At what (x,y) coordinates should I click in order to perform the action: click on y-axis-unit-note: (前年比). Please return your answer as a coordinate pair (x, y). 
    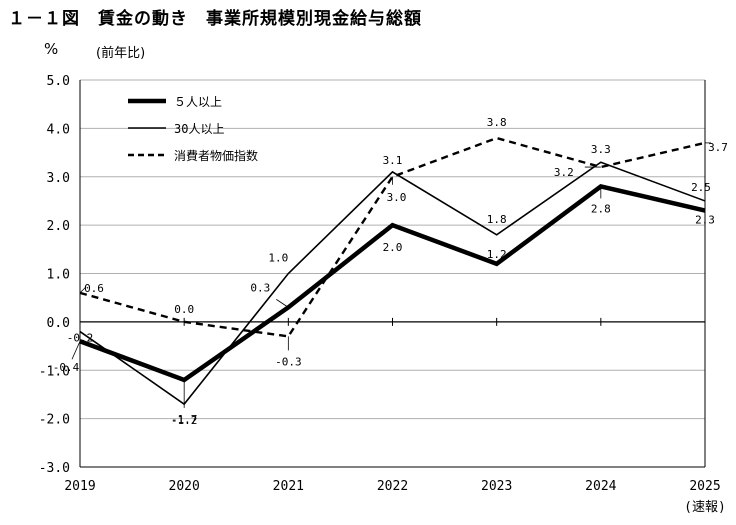
    Looking at the image, I should click on (121, 53).